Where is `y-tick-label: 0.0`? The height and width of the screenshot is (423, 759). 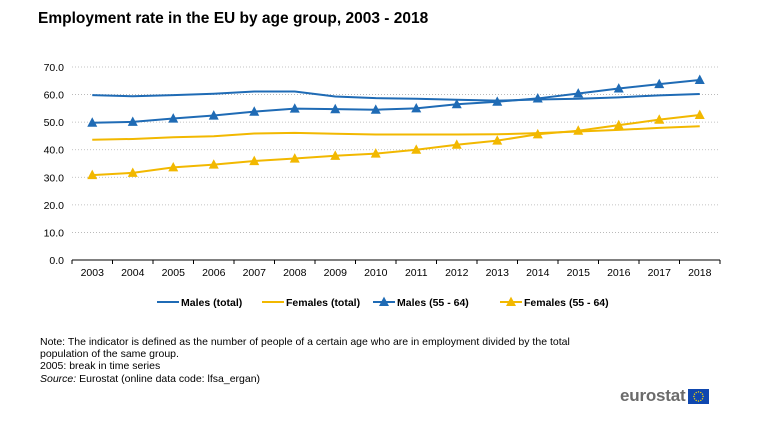 y-tick-label: 0.0 is located at coordinates (56, 261).